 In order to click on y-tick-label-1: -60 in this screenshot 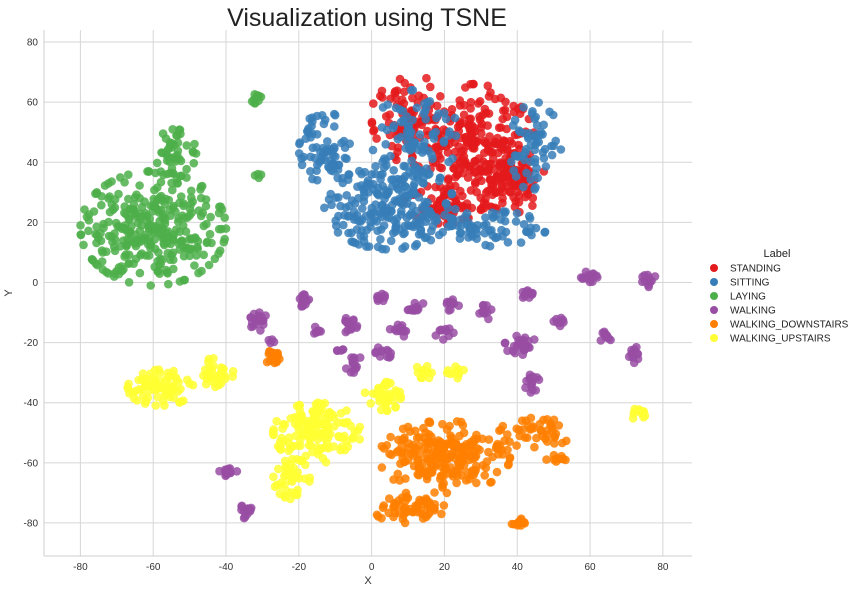, I will do `click(31, 463)`.